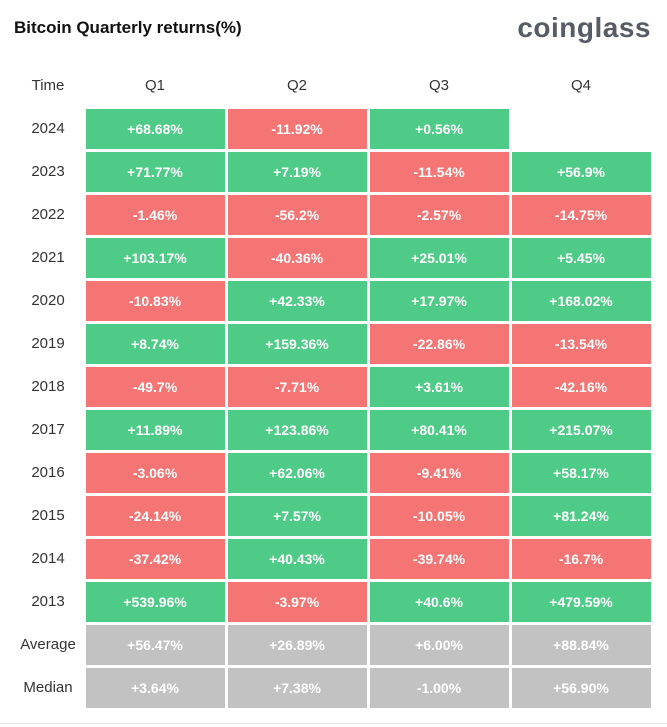  Describe the element at coordinates (155, 687) in the screenshot. I see `summary-cell: +3.64%` at that location.